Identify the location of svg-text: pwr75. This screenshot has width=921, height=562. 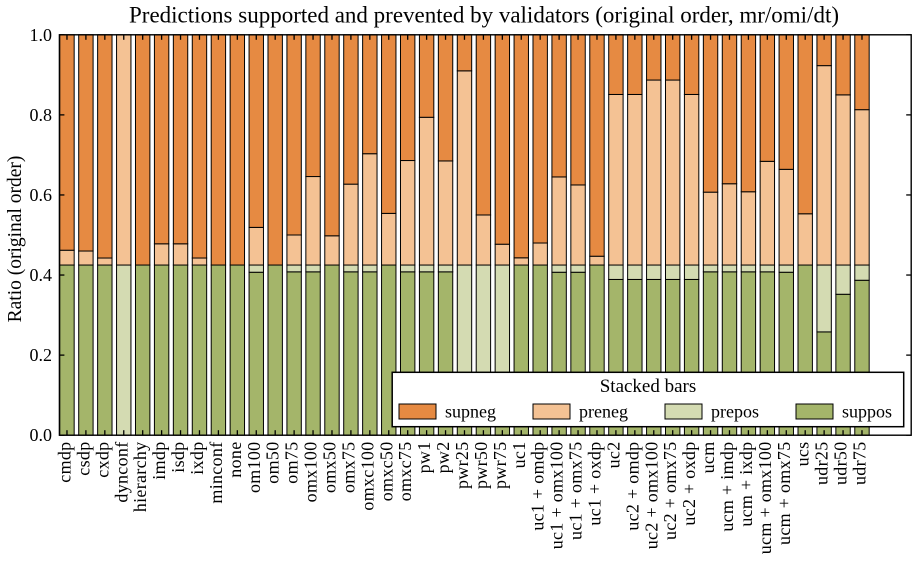
(500, 466).